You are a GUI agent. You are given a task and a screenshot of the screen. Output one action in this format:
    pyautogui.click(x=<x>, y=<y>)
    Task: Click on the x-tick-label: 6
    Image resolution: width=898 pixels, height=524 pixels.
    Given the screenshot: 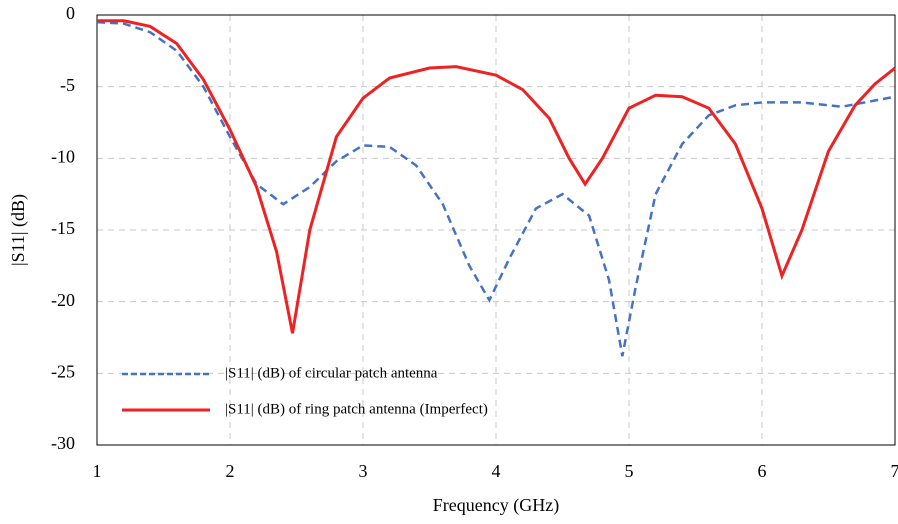 What is the action you would take?
    pyautogui.click(x=762, y=471)
    